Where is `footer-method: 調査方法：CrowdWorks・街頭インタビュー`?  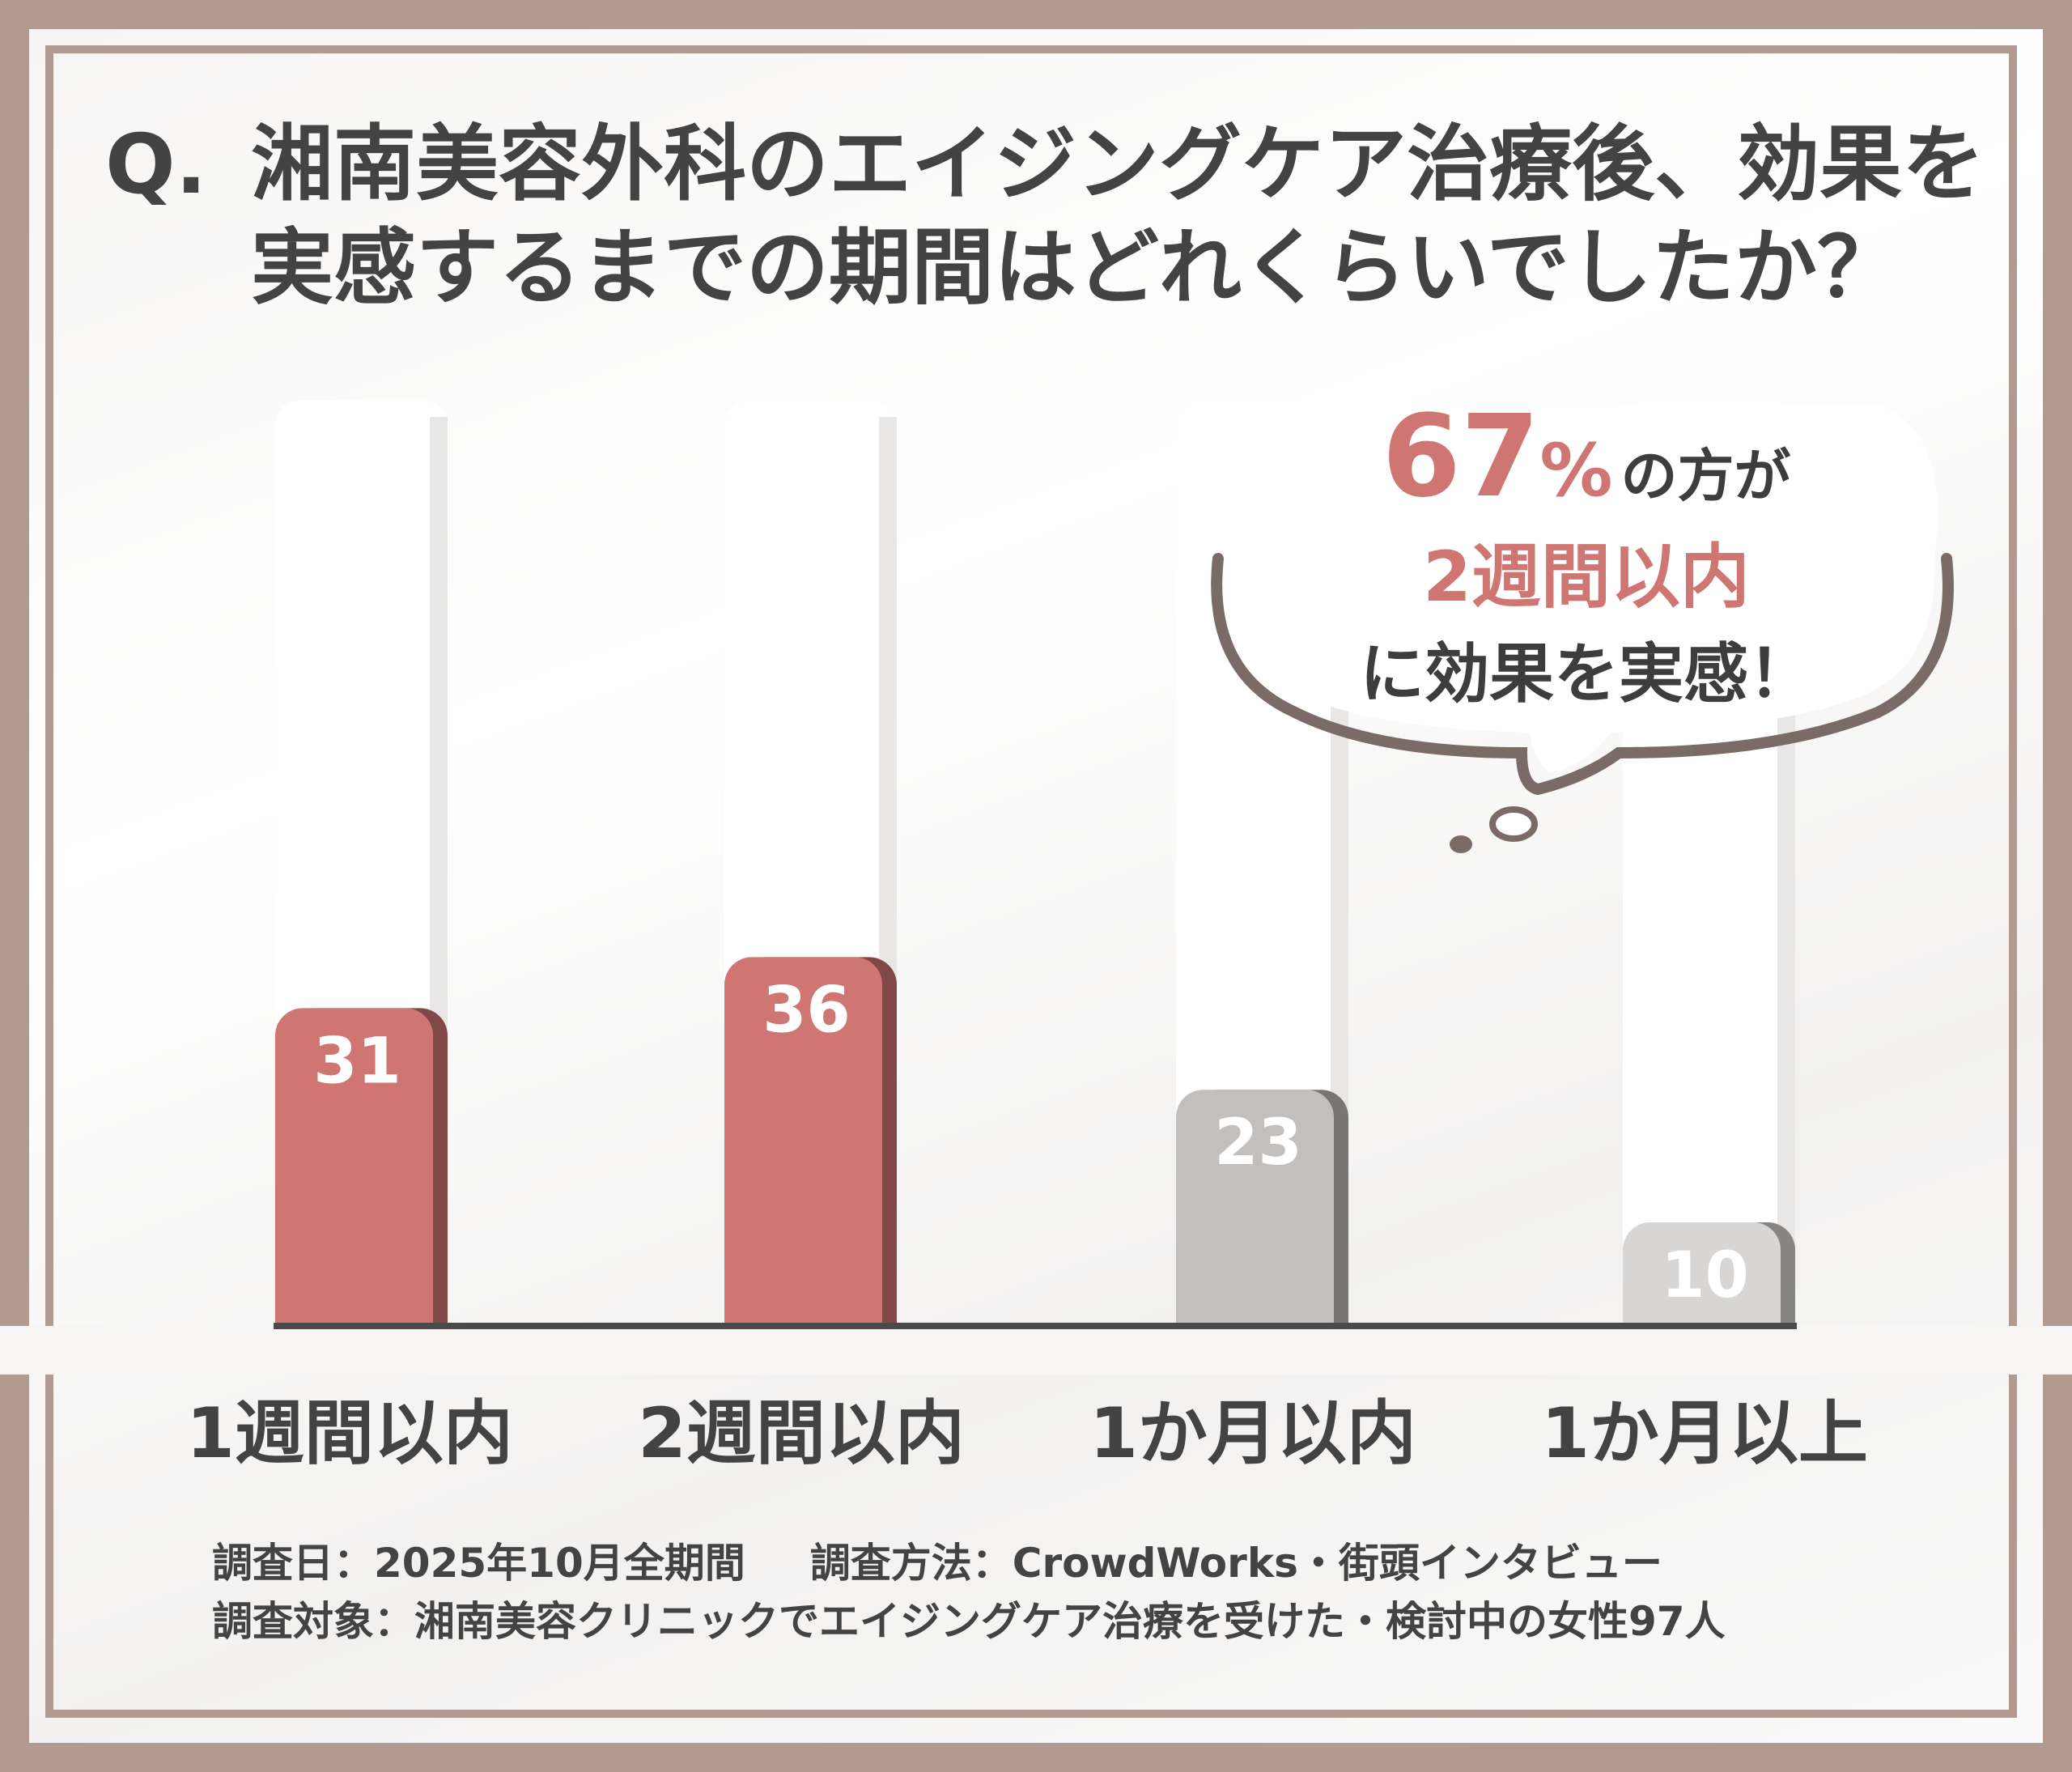 footer-method: 調査方法：CrowdWorks・街頭インタビュー is located at coordinates (1235, 1564).